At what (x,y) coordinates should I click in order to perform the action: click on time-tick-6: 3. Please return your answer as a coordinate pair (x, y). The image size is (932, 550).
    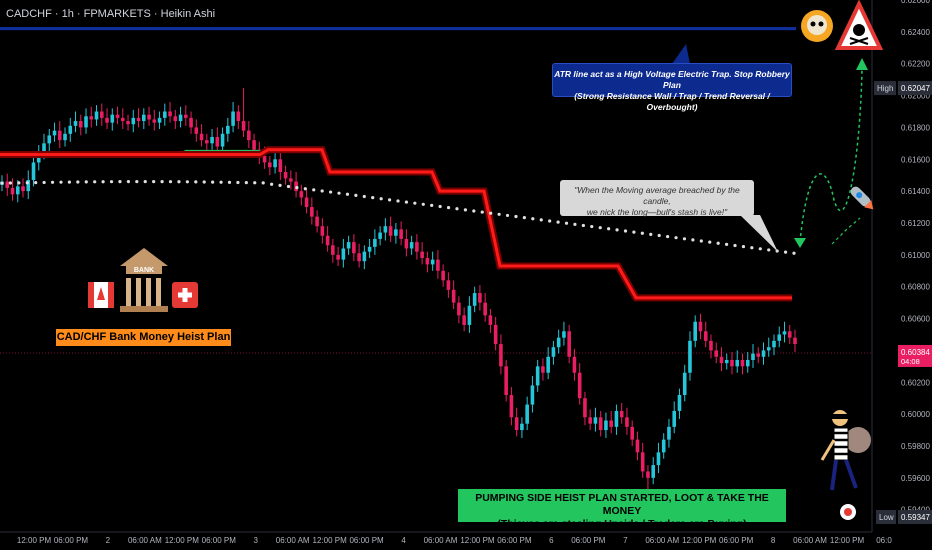
    Looking at the image, I should click on (256, 540).